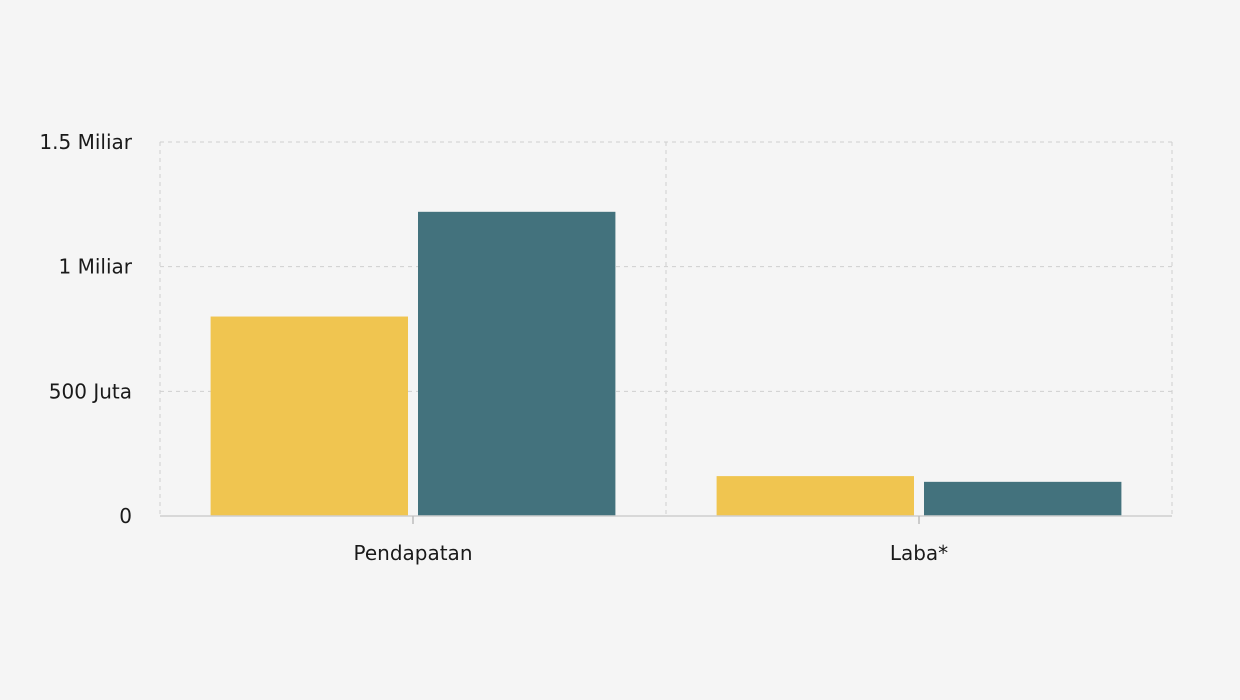 Image resolution: width=1240 pixels, height=700 pixels. Describe the element at coordinates (90, 391) in the screenshot. I see `y-tick-label: 500 Juta` at that location.